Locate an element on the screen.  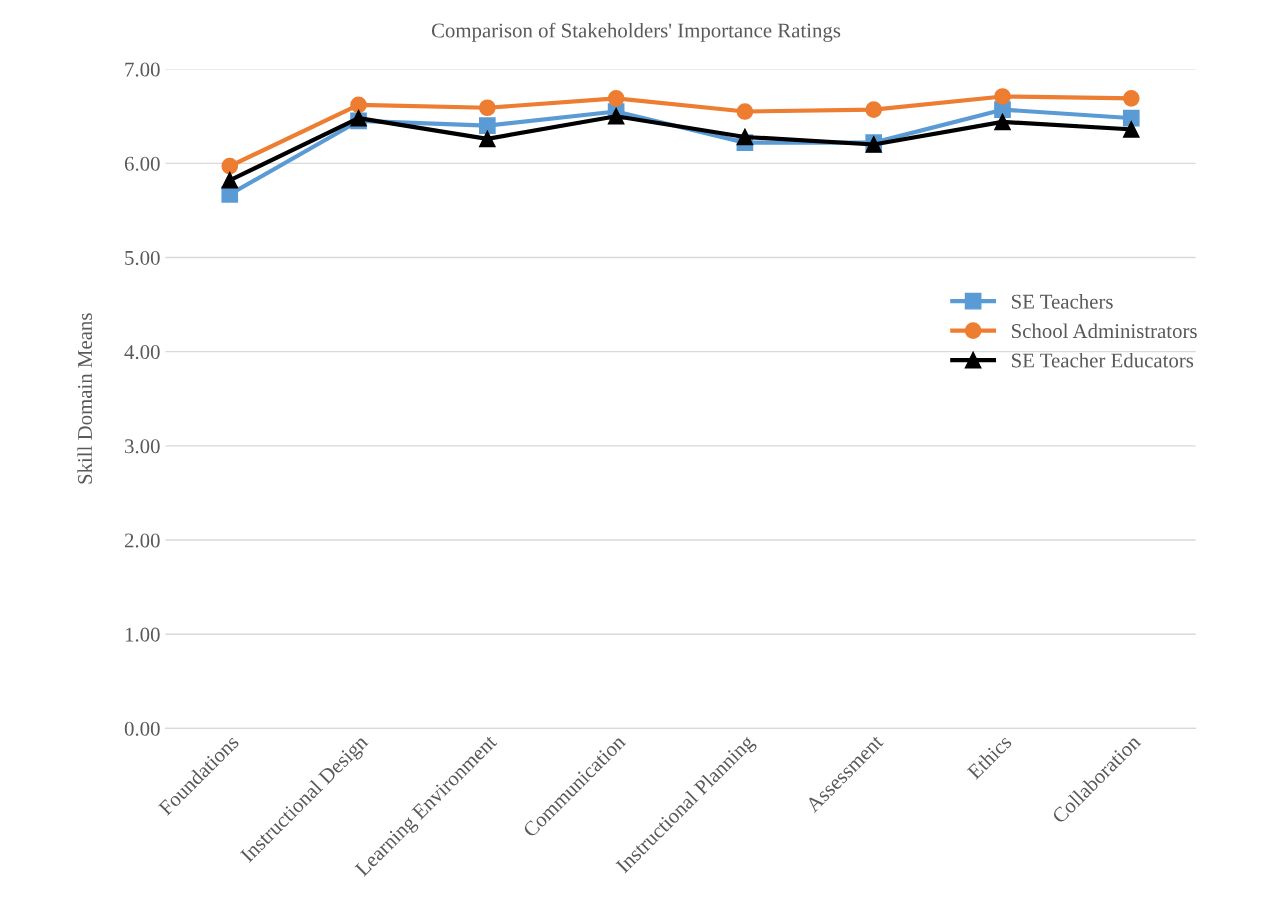
y-tick-label: 5.00 is located at coordinates (142, 258).